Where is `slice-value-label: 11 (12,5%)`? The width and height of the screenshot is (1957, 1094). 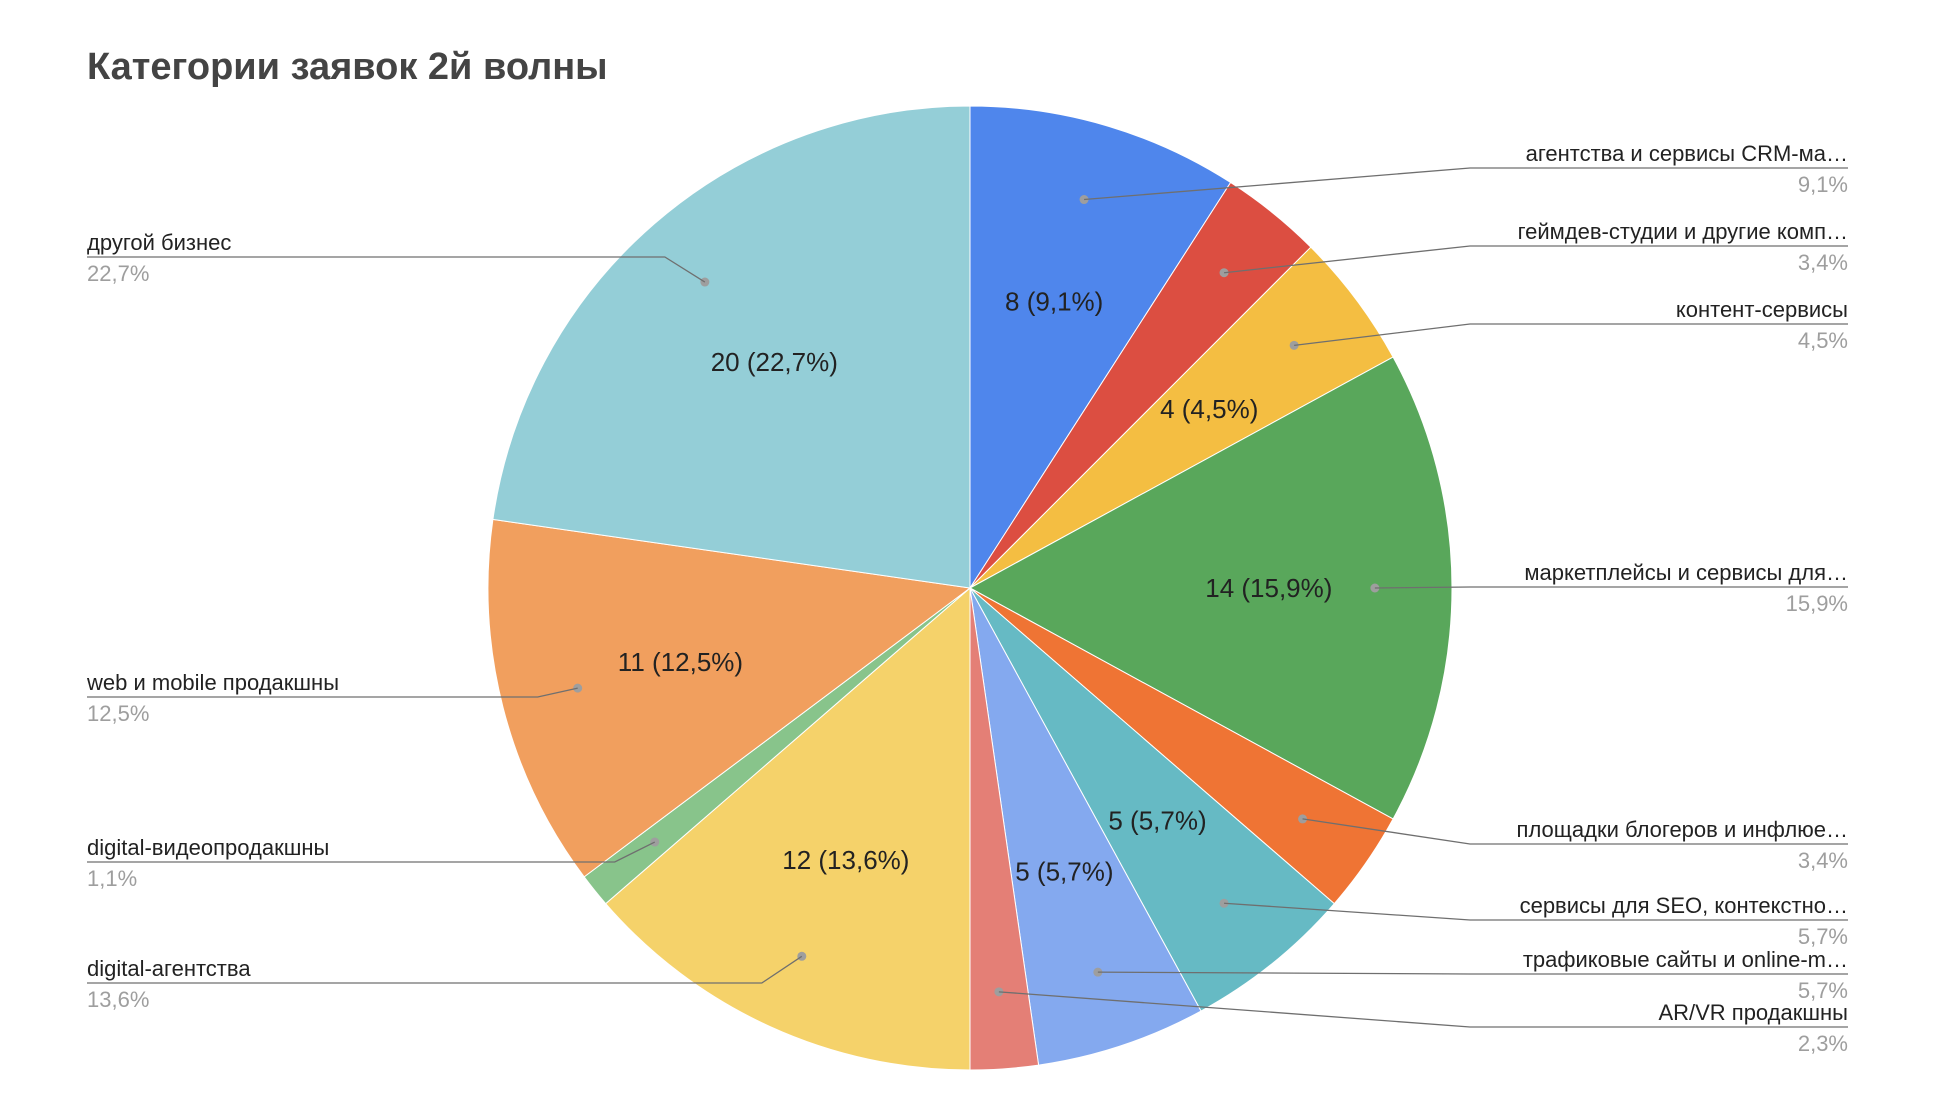 slice-value-label: 11 (12,5%) is located at coordinates (680, 662).